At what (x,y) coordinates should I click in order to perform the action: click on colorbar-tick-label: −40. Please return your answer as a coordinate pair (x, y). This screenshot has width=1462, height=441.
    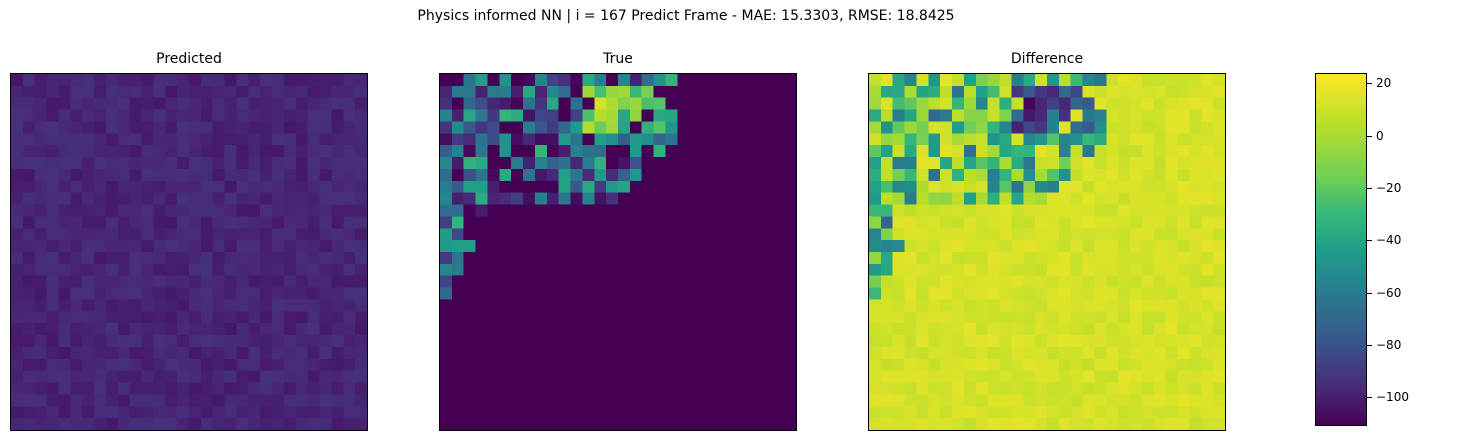
    Looking at the image, I should click on (1389, 240).